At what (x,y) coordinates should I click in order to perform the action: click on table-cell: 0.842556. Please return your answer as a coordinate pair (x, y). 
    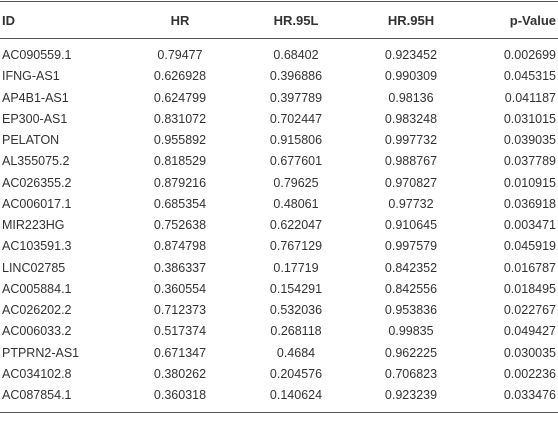
    Looking at the image, I should click on (411, 288).